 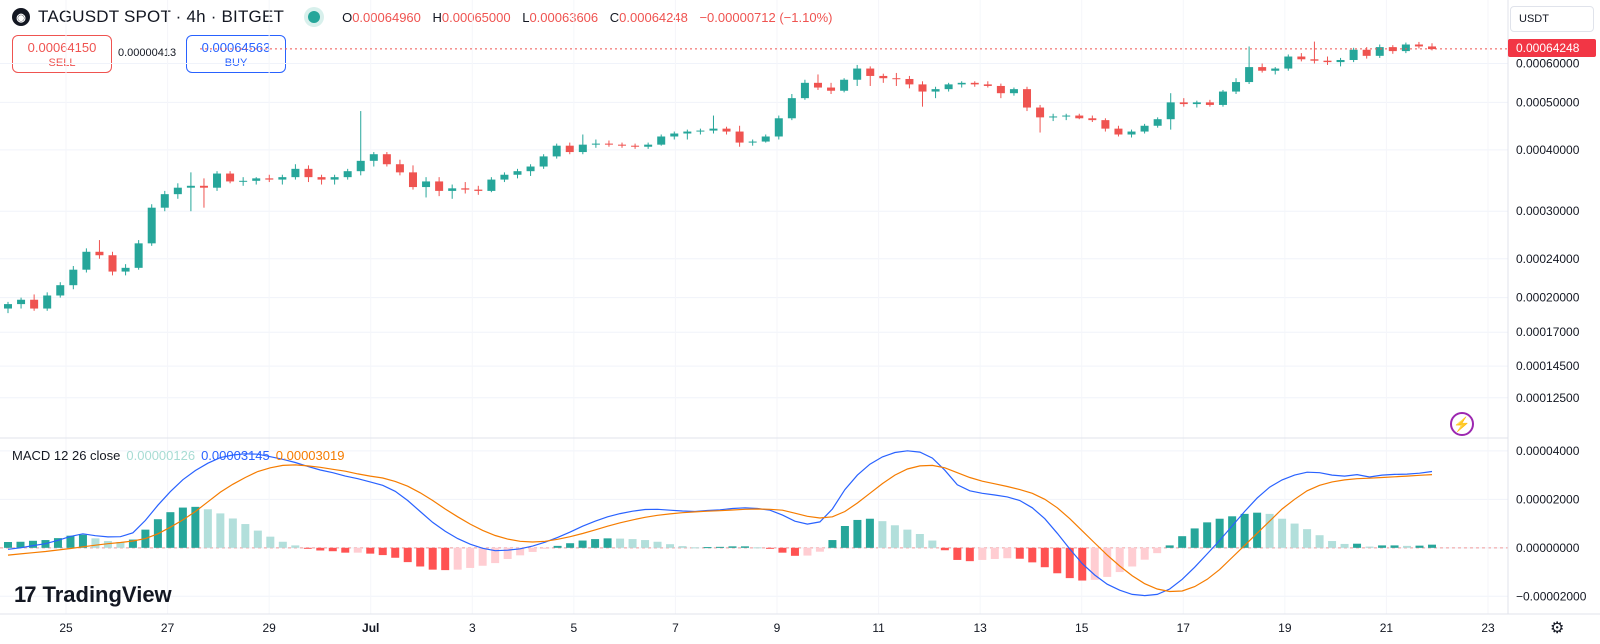 What do you see at coordinates (1285, 628) in the screenshot?
I see `time-tick-label: 19` at bounding box center [1285, 628].